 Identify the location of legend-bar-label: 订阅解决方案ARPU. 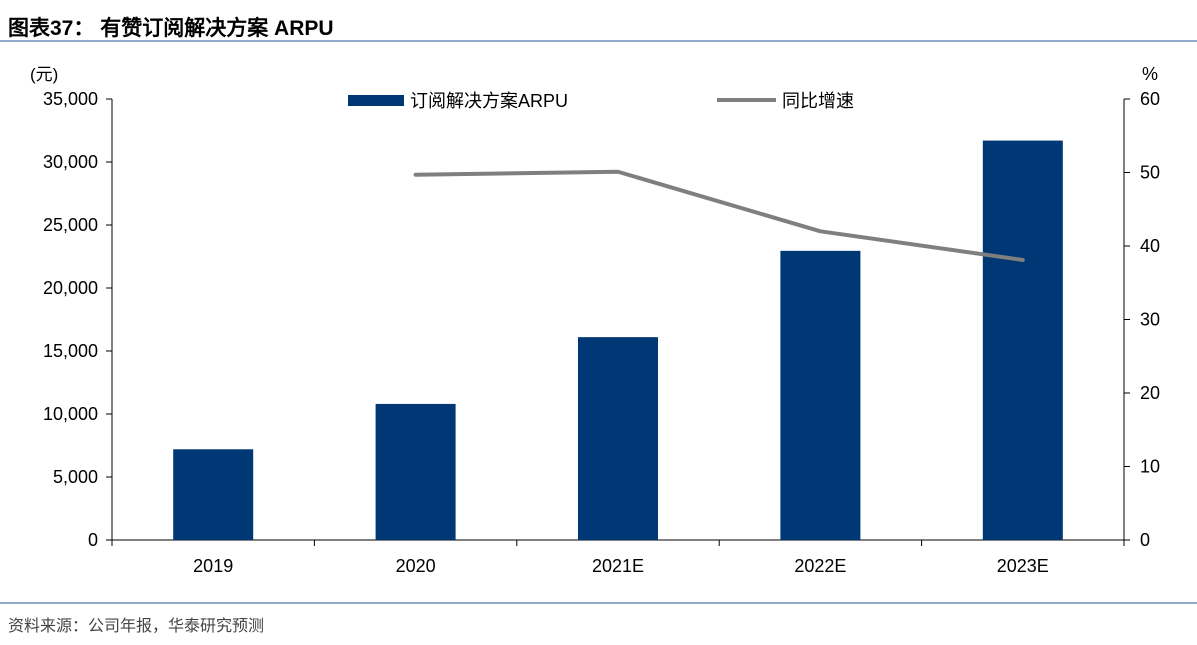
(489, 101).